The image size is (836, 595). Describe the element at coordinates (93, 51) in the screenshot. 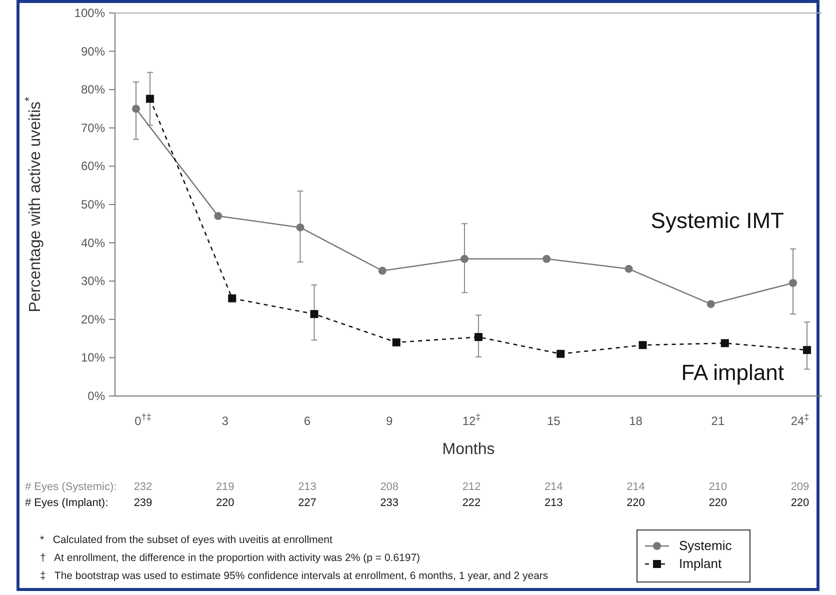

I see `y-tick-label: 90%` at that location.